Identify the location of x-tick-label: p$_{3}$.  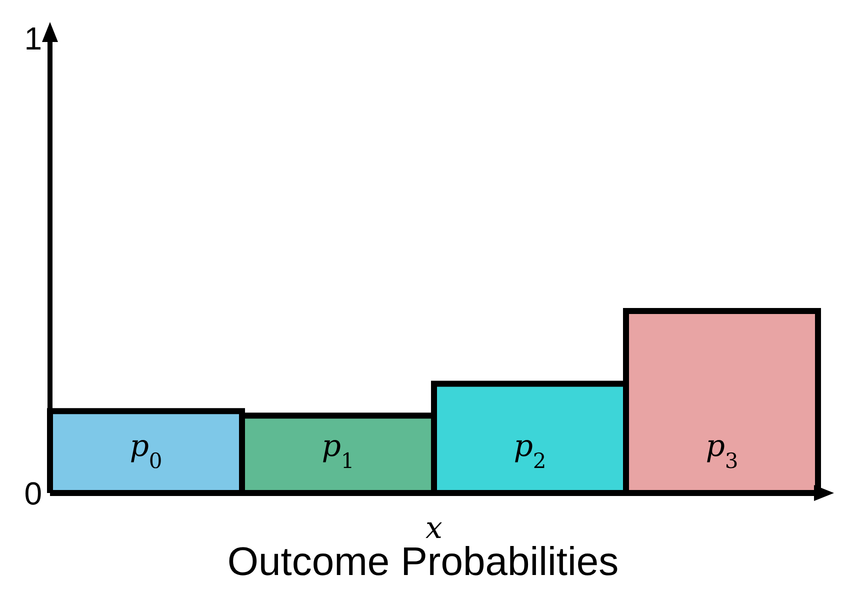
(722, 451).